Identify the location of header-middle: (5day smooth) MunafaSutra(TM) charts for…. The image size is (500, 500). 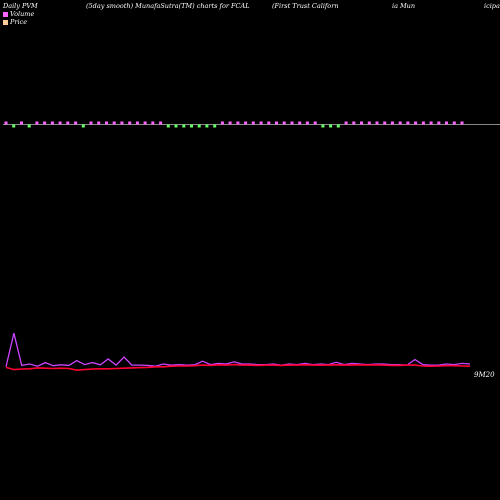
(168, 6).